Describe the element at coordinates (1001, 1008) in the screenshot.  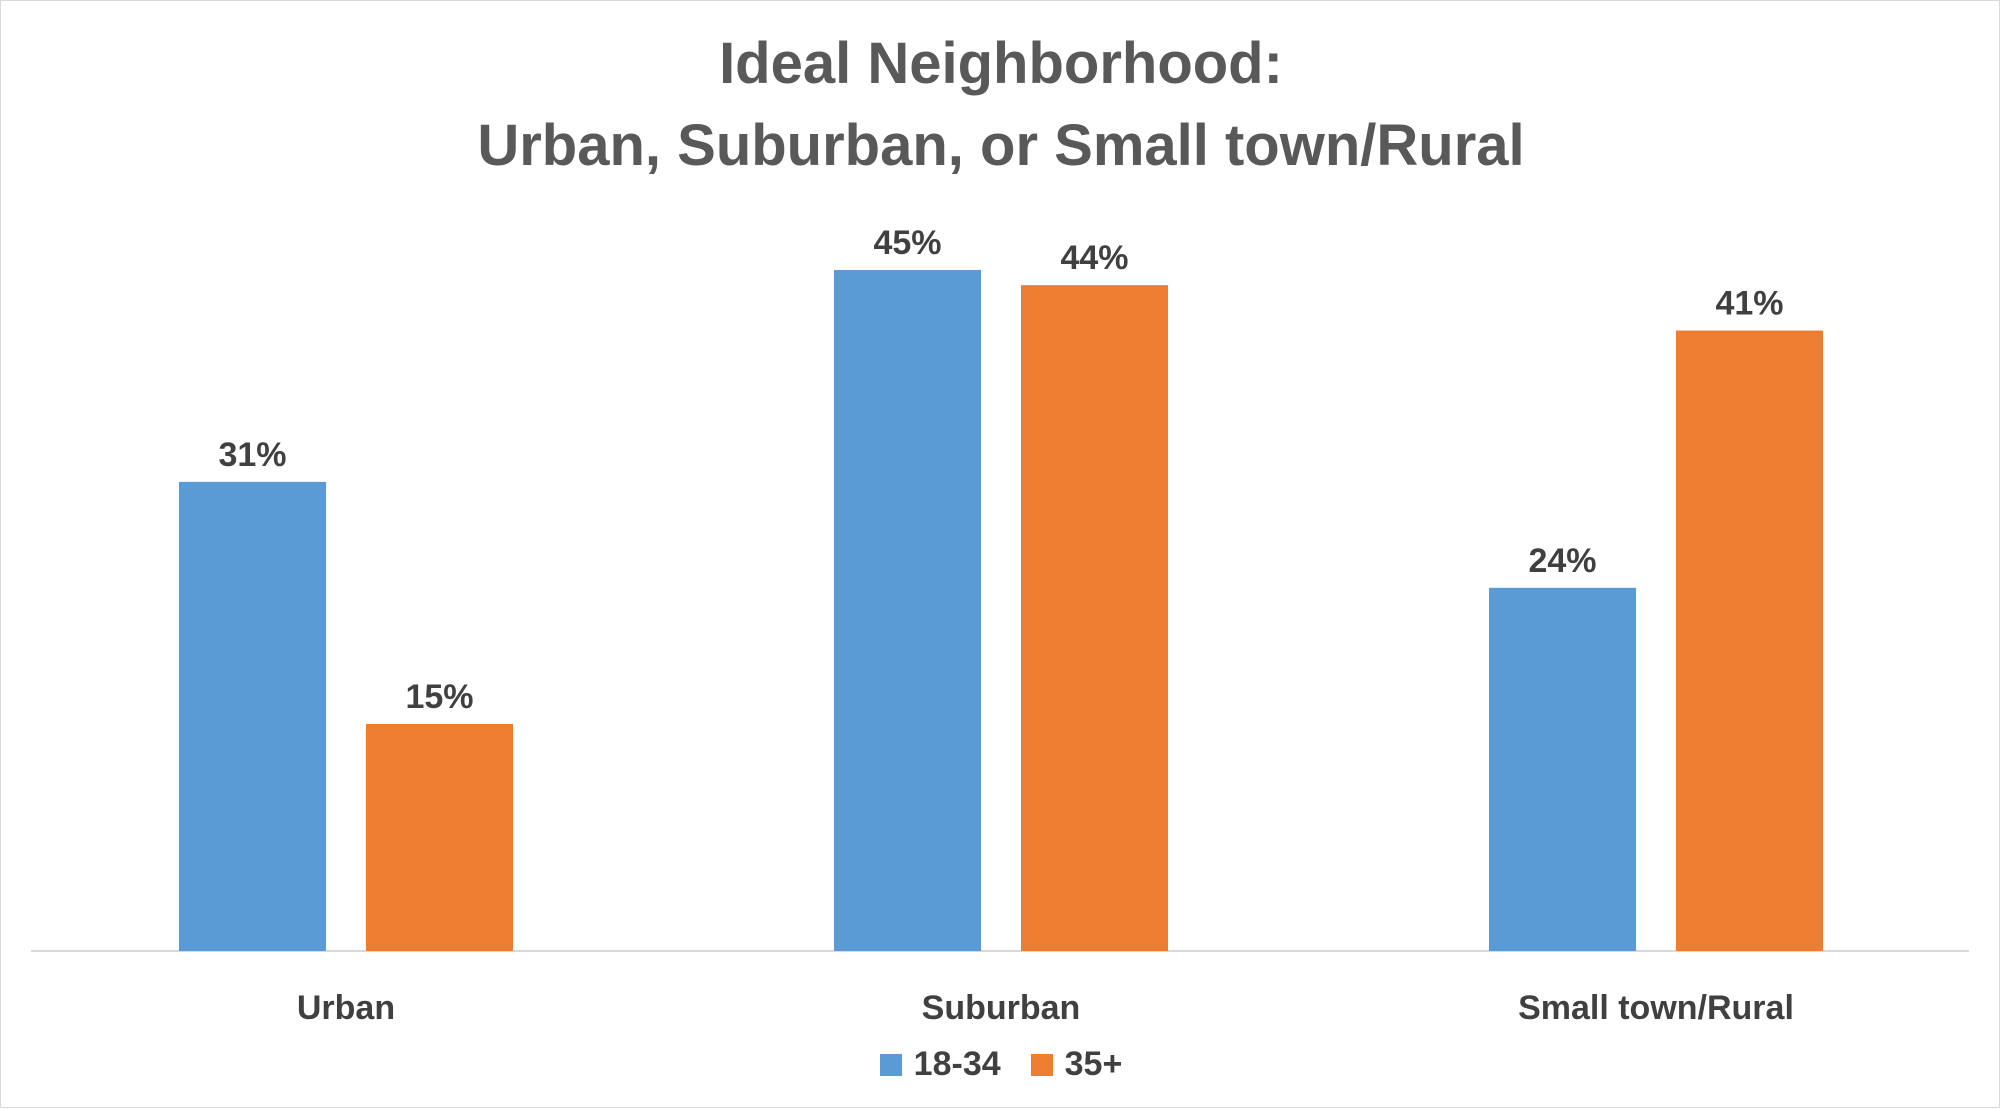
I see `x-tick-label-suburban: Suburban` at that location.